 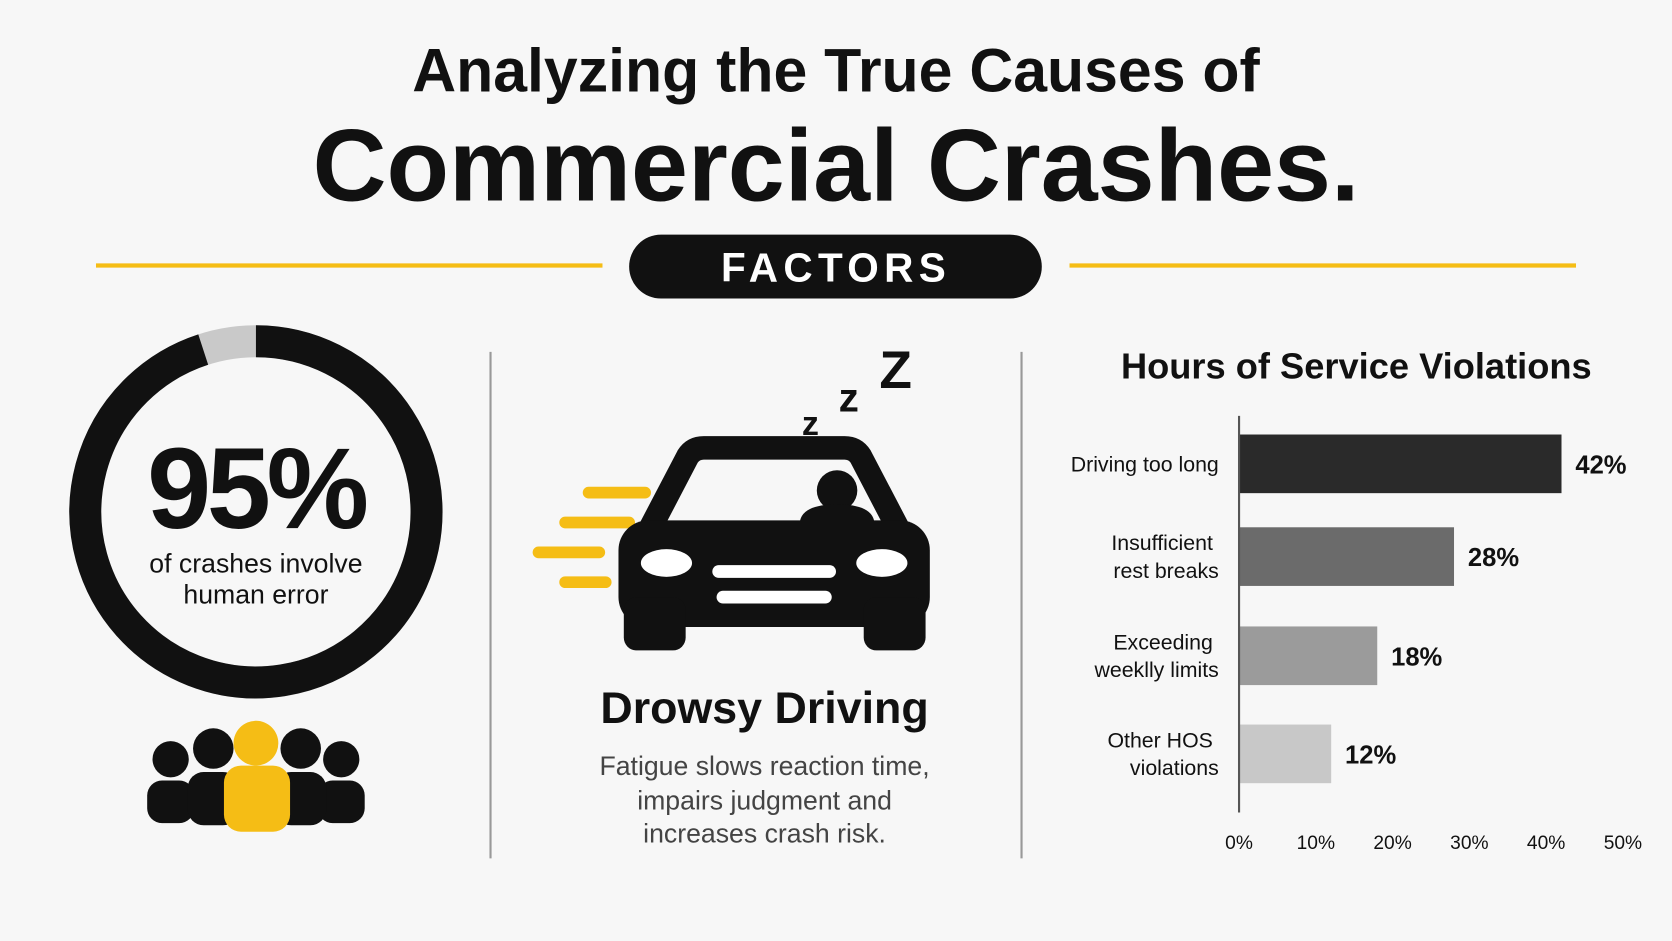 I want to click on title: Analyzing the True Causes of, so click(x=836, y=71).